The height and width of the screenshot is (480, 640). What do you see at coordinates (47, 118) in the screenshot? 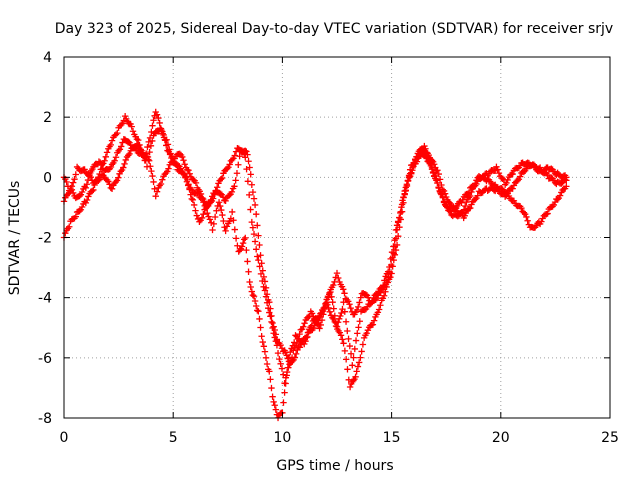
I see `y-tick-label: 2` at bounding box center [47, 118].